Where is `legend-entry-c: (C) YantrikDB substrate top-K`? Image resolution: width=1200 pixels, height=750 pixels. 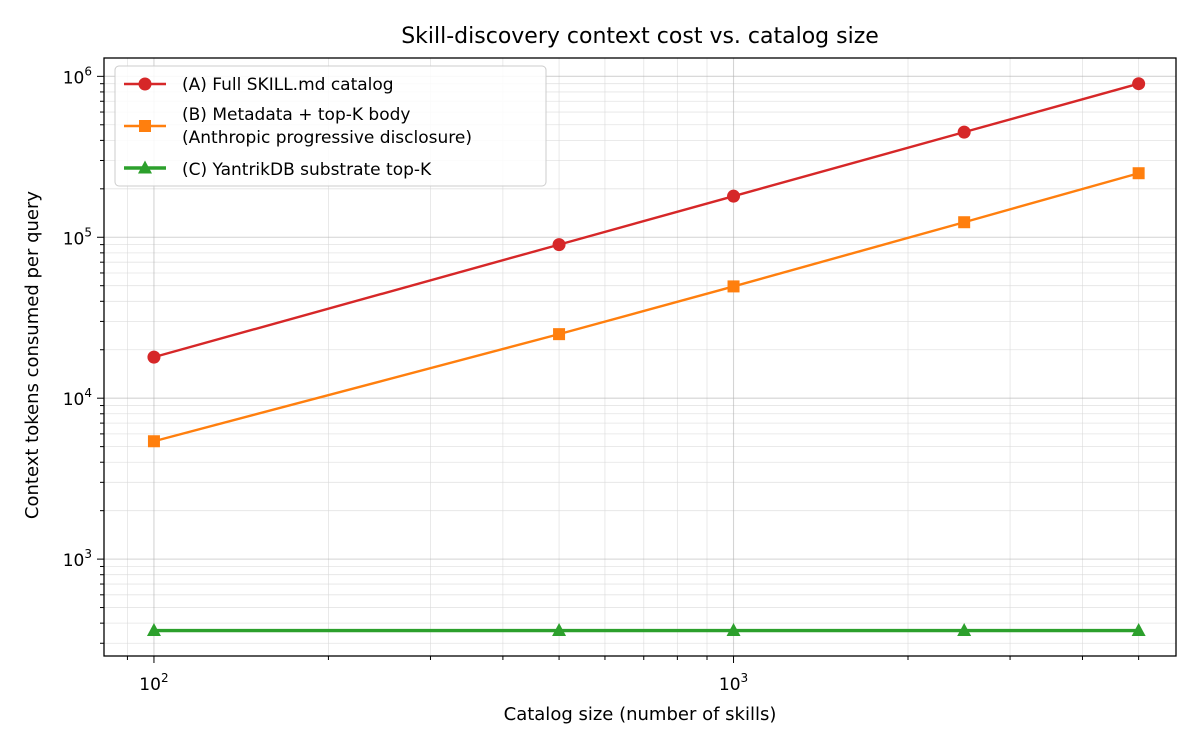
legend-entry-c: (C) YantrikDB substrate top-K is located at coordinates (278, 170).